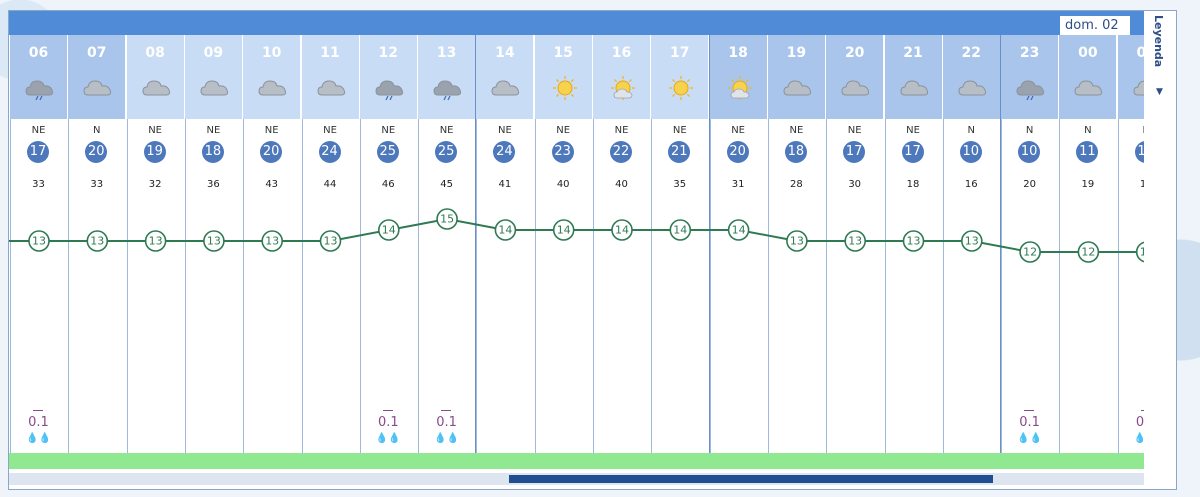  Describe the element at coordinates (213, 53) in the screenshot. I see `hour-label: 09` at that location.